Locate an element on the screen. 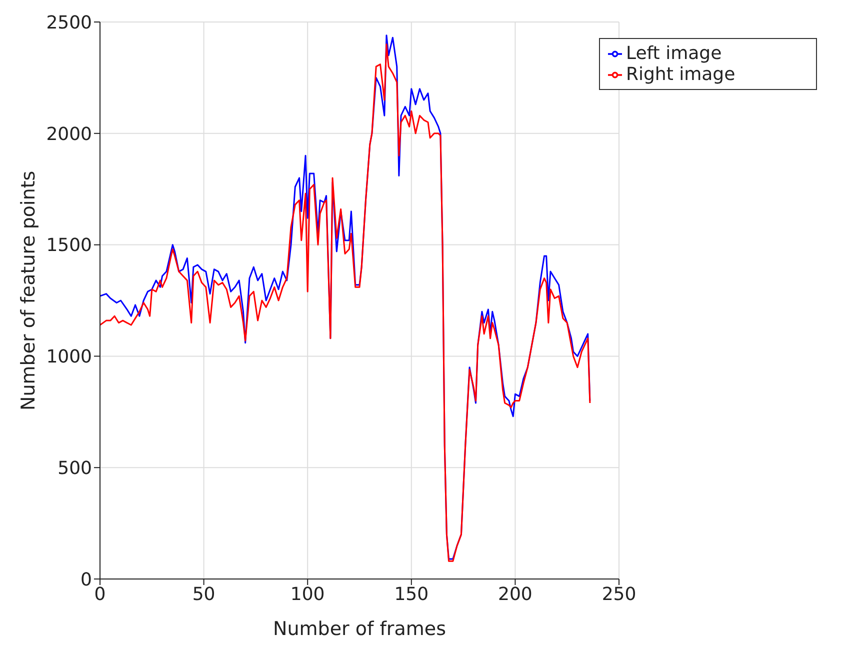 The image size is (845, 657). x-tick-label: 250 is located at coordinates (619, 594).